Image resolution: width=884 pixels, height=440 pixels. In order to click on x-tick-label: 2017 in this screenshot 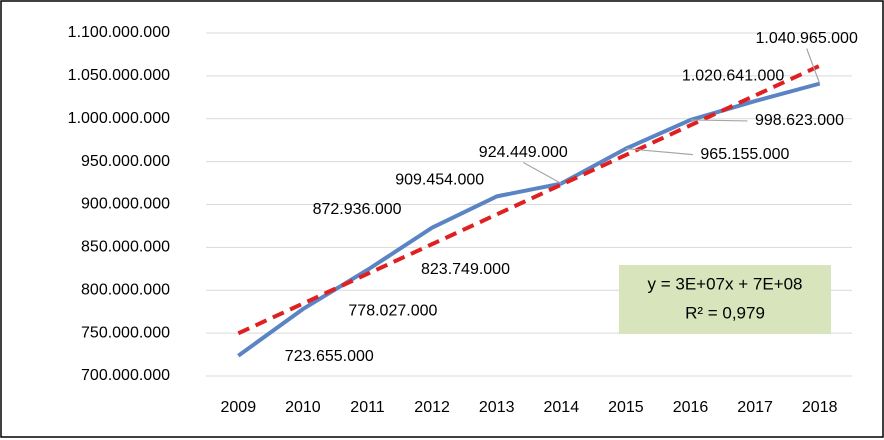, I will do `click(755, 407)`.